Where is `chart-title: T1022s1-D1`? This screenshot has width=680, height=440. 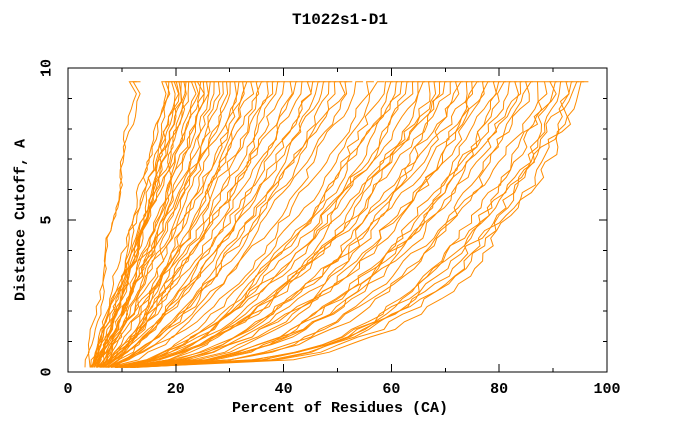 chart-title: T1022s1-D1 is located at coordinates (339, 20).